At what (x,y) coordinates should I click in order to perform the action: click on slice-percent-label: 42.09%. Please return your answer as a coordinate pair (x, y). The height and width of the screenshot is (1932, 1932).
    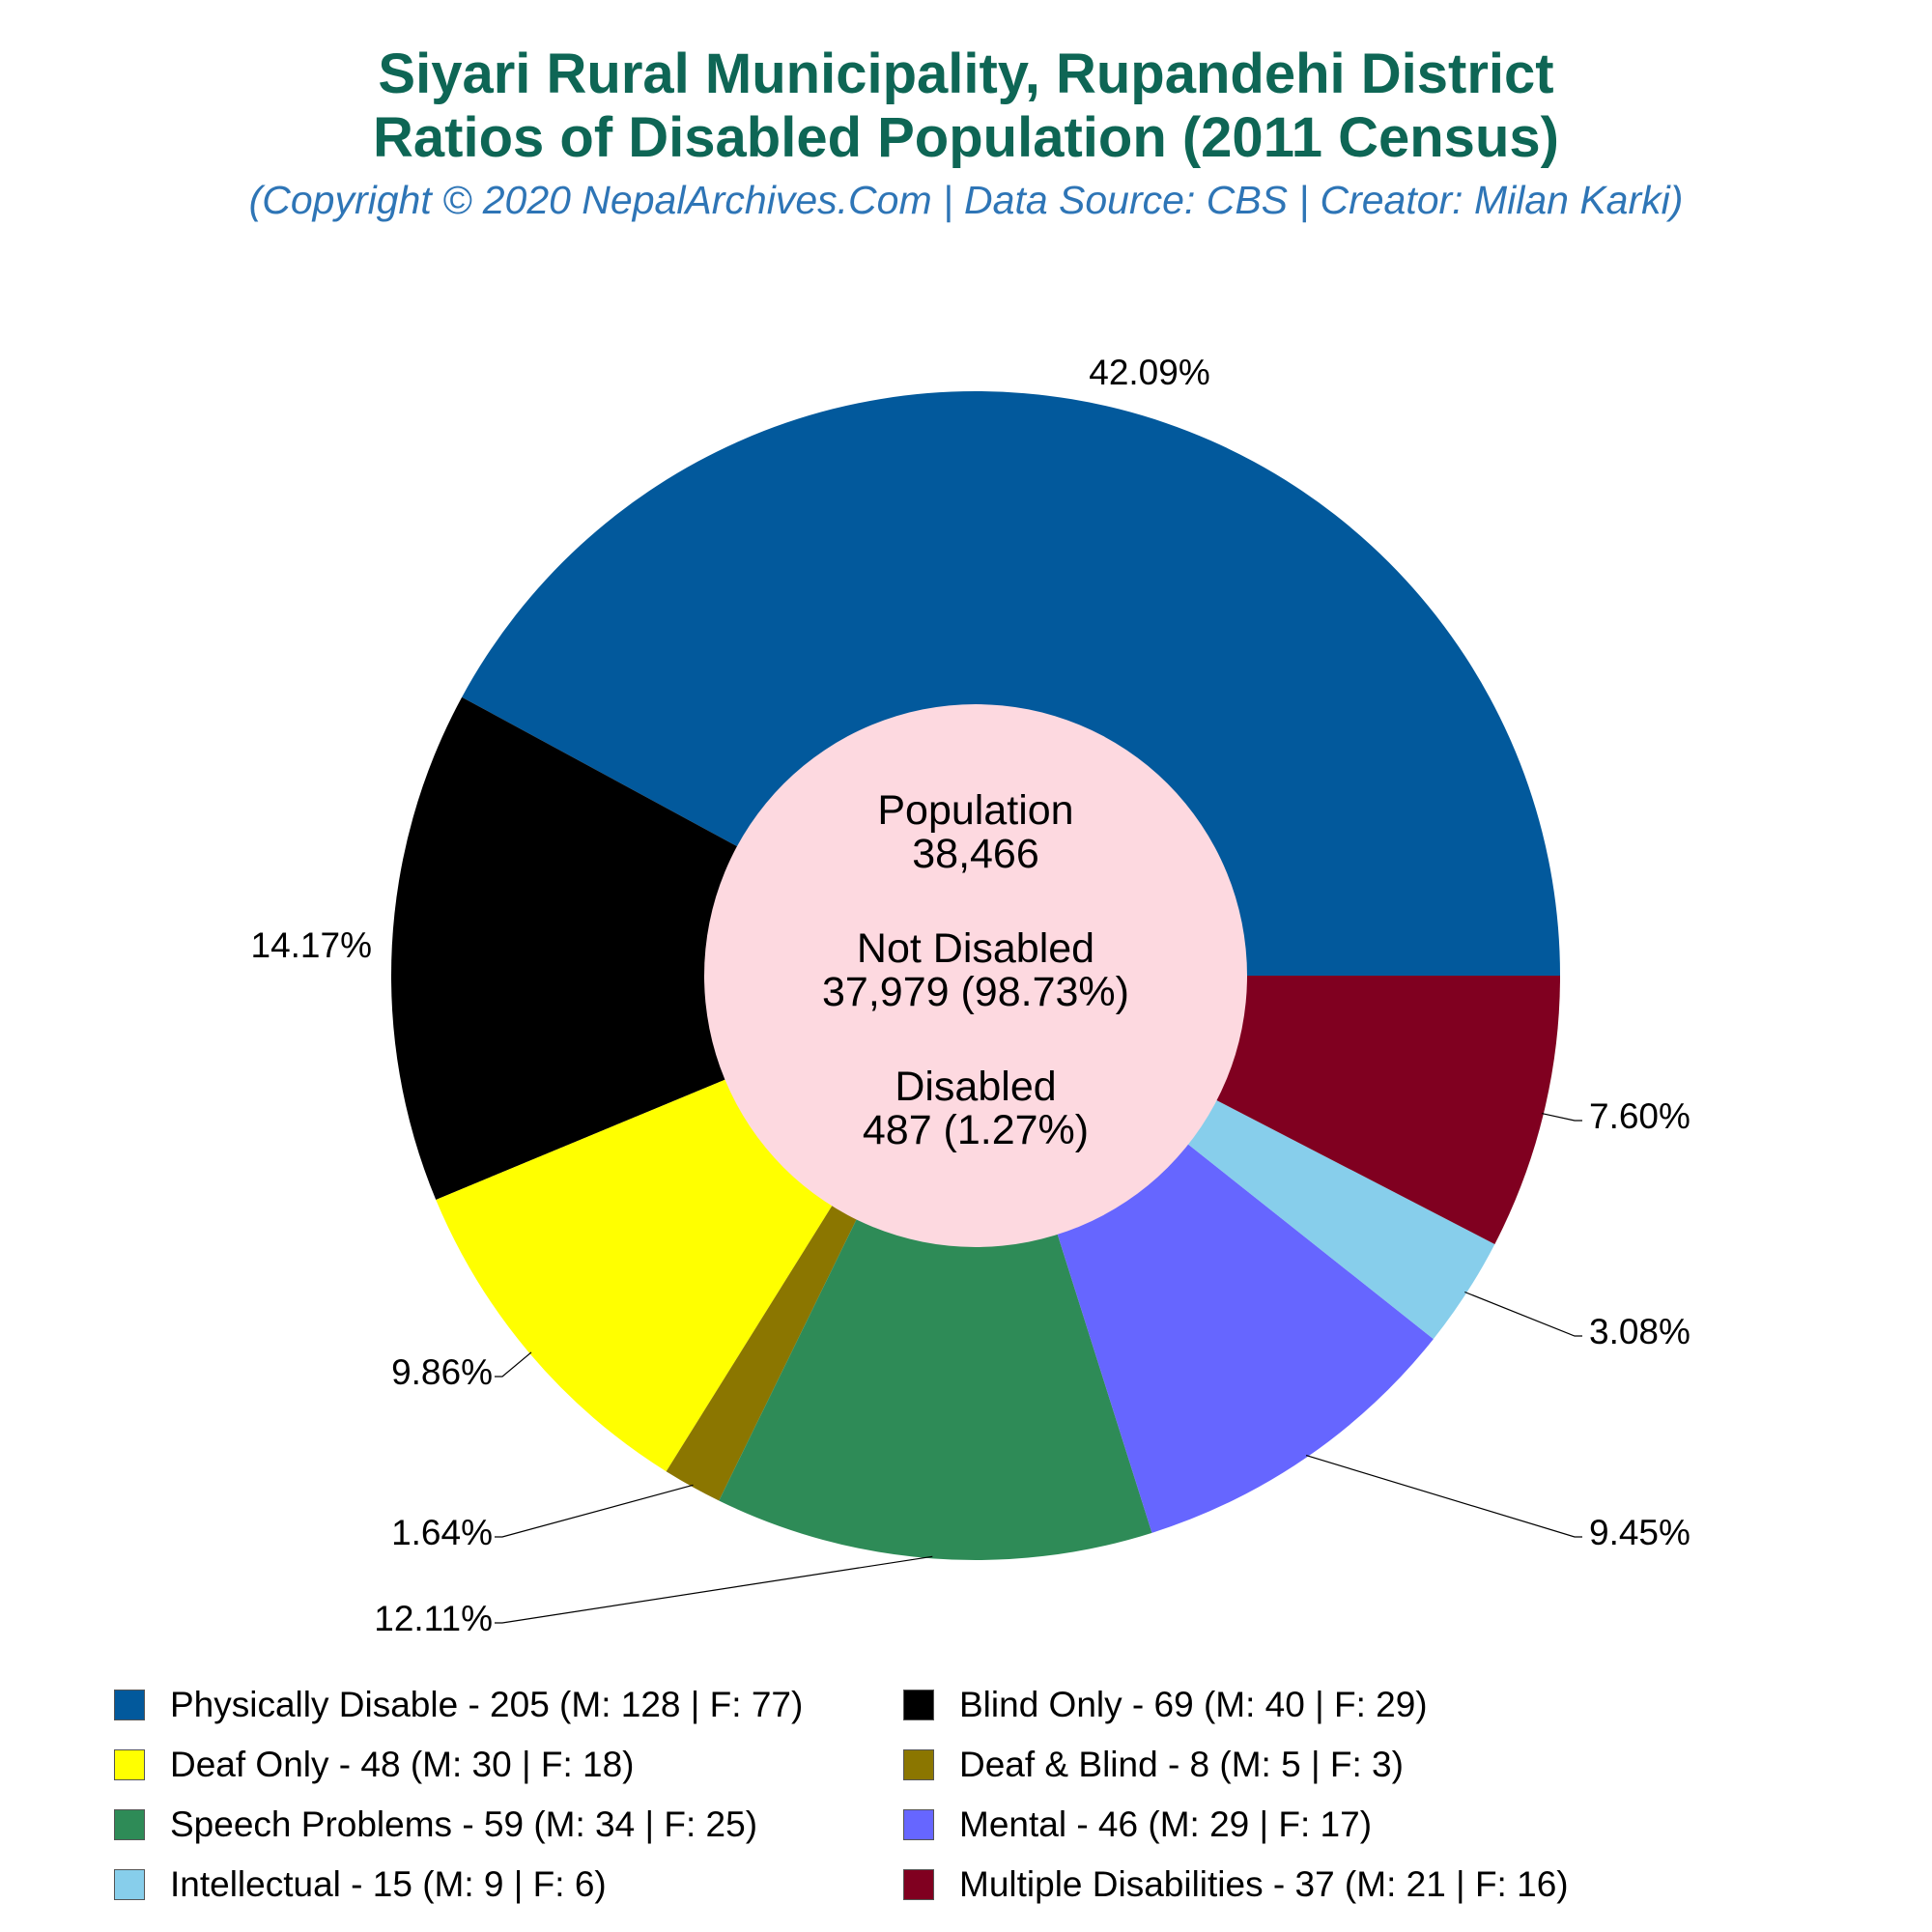
    Looking at the image, I should click on (1149, 372).